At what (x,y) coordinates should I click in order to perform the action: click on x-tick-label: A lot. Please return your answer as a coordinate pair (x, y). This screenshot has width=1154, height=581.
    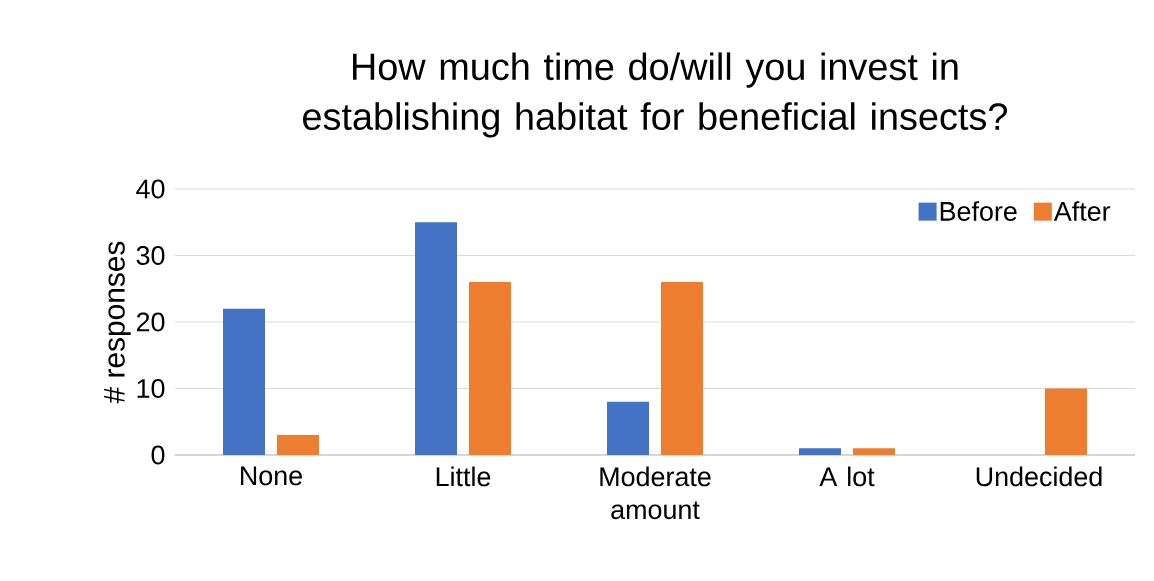
    Looking at the image, I should click on (847, 476).